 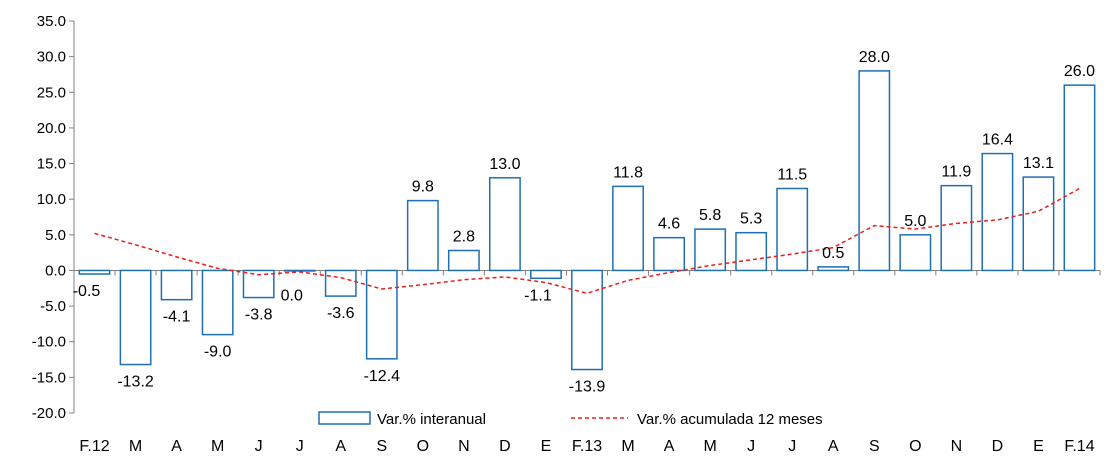 What do you see at coordinates (49, 377) in the screenshot?
I see `y-tick-label: -15.0` at bounding box center [49, 377].